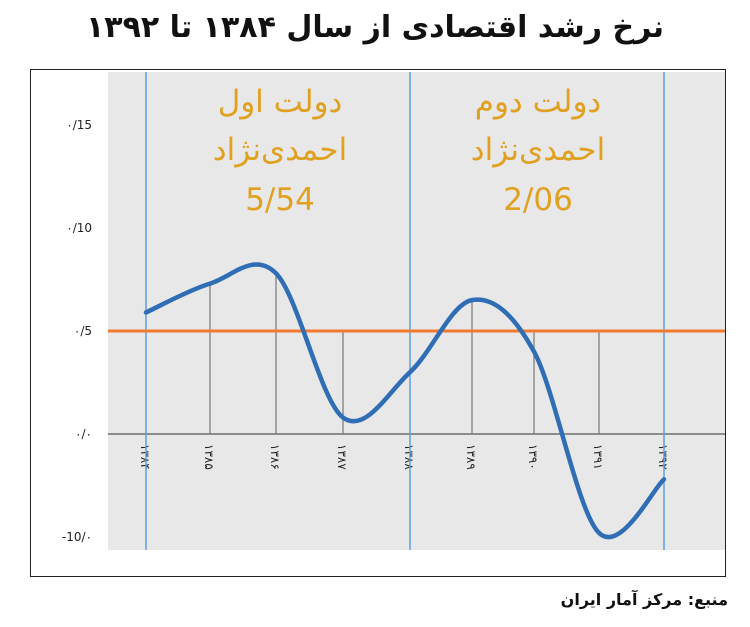  Describe the element at coordinates (538, 102) in the screenshot. I see `period-annotation: دولت دوم` at that location.